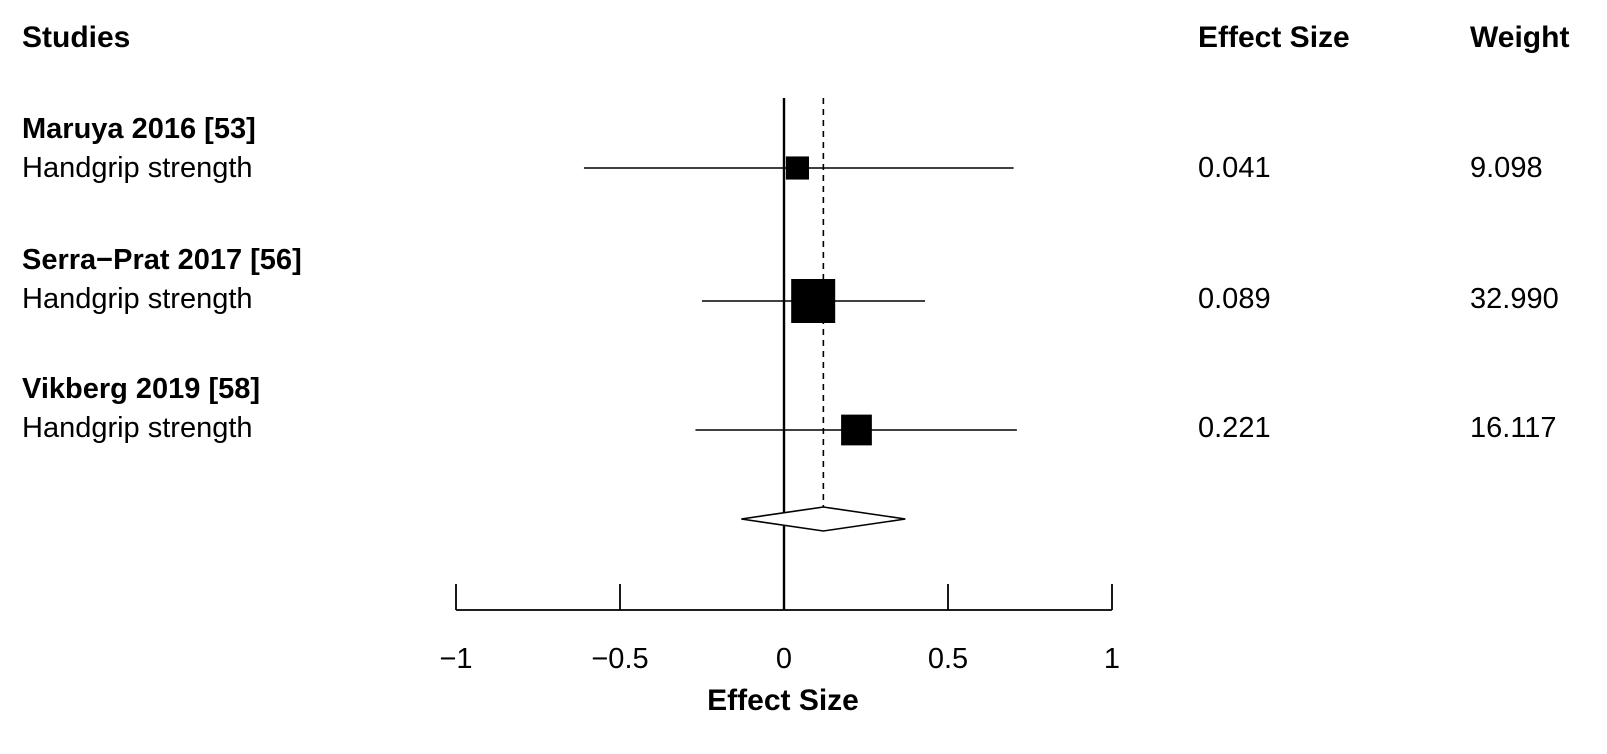 This screenshot has width=1607, height=754. I want to click on study-name: Serra−Prat 2017 [56], so click(162, 260).